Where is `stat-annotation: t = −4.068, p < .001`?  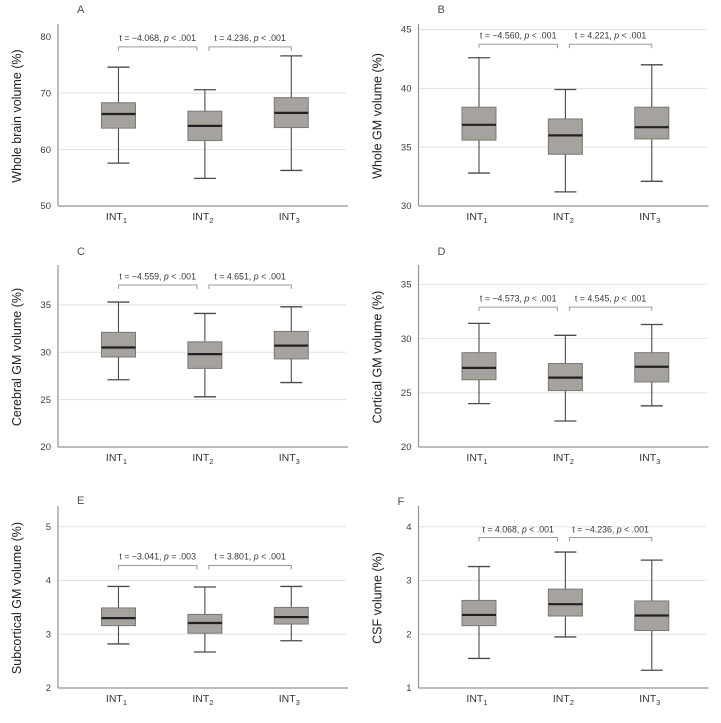
stat-annotation: t = −4.068, p < .001 is located at coordinates (157, 38).